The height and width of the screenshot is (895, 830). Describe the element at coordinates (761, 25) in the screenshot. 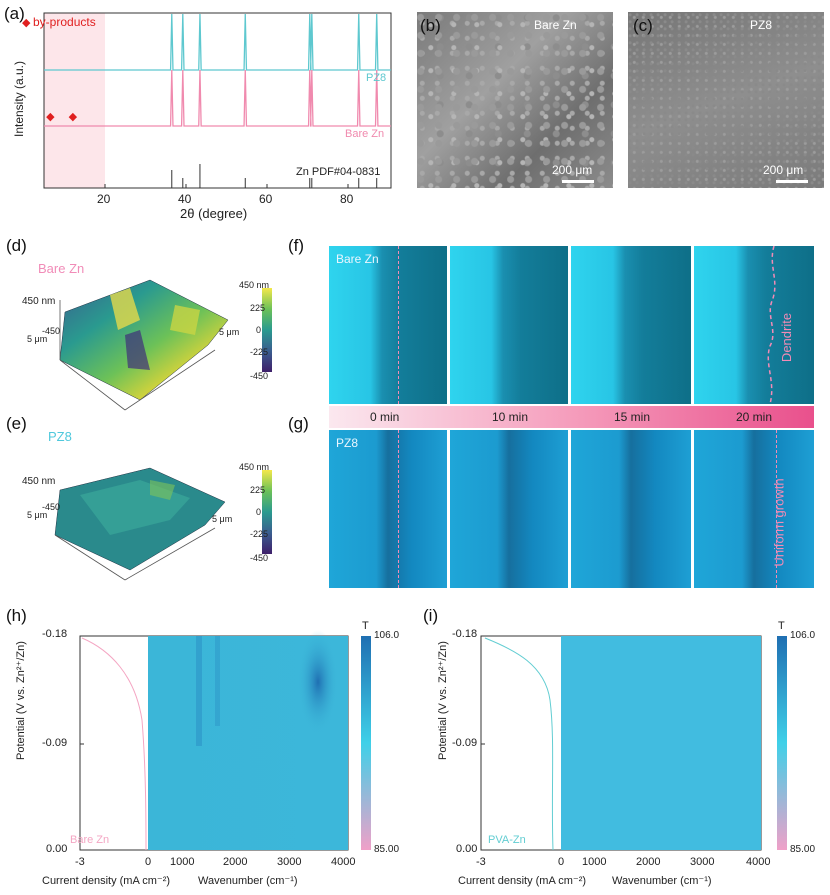

I see `sem-c-label: PZ8` at that location.